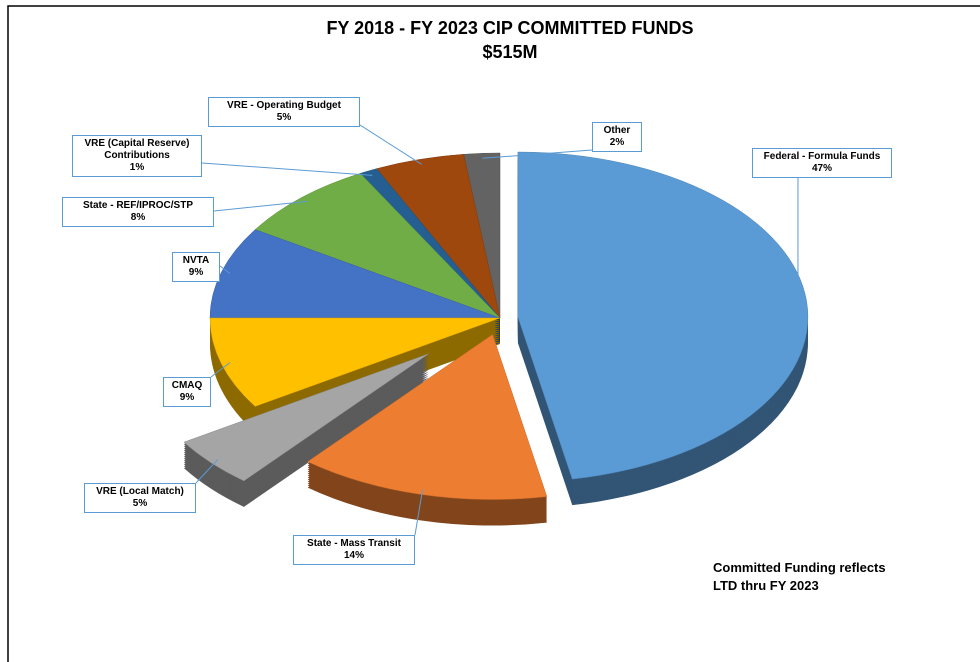 The image size is (980, 662). I want to click on label-name: Other, so click(617, 130).